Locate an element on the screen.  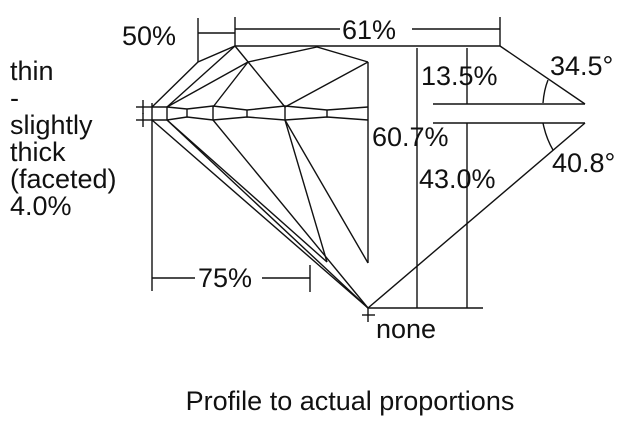
culet-label: none is located at coordinates (406, 329).